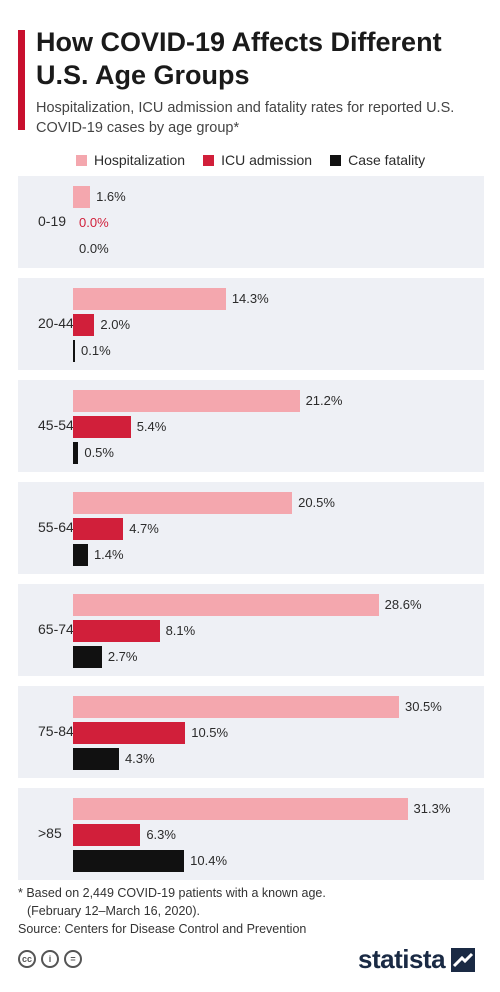 The height and width of the screenshot is (992, 500). I want to click on age-group-panel: 45-54 21.2% 5.4% 0.5%, so click(251, 426).